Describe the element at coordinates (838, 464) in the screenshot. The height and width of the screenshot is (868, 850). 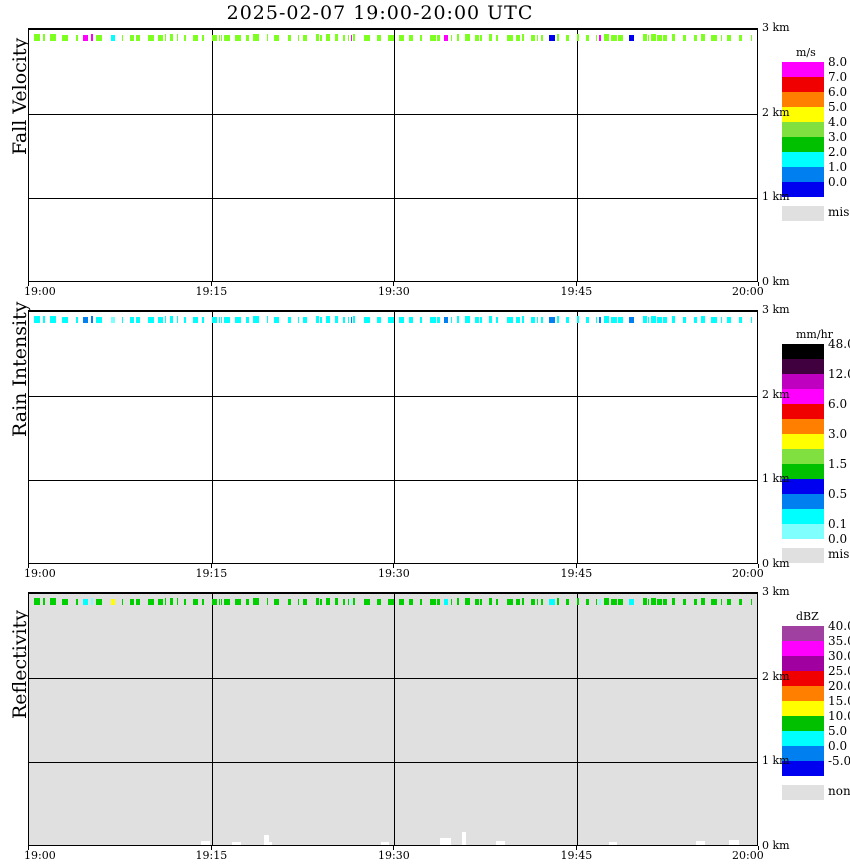
I see `colorbar-tick-label: 1.5` at that location.